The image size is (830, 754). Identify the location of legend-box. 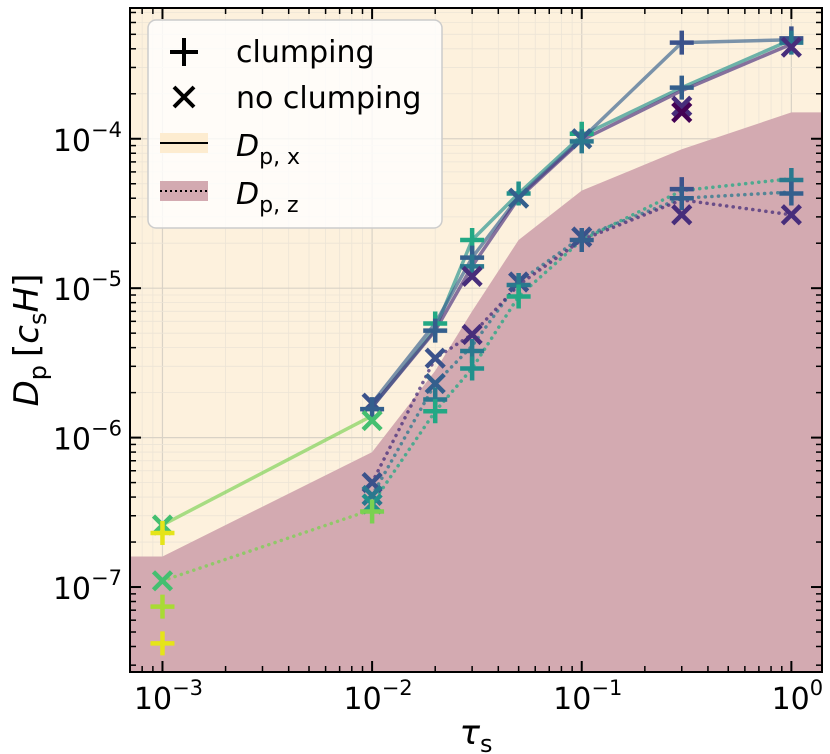
(295, 124).